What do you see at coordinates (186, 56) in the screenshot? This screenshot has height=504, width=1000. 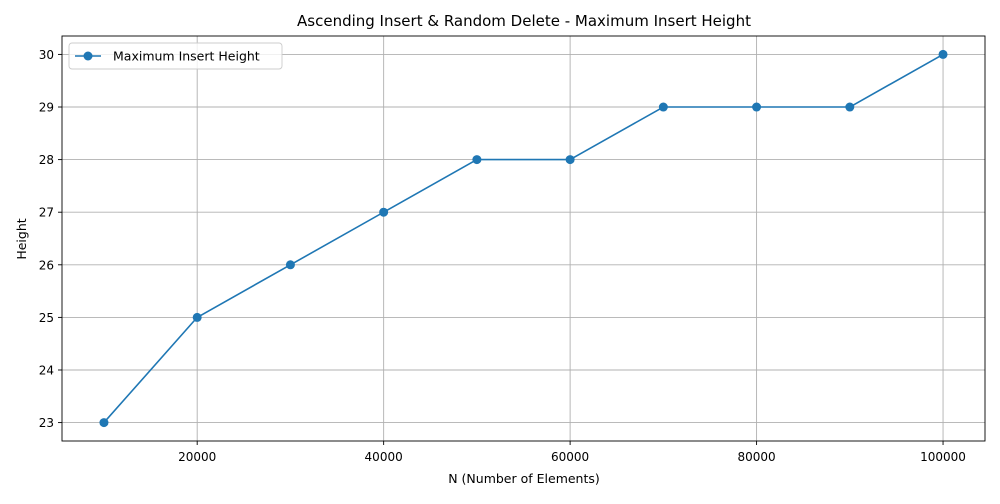 I see `legend-label: Maximum Insert Height` at bounding box center [186, 56].